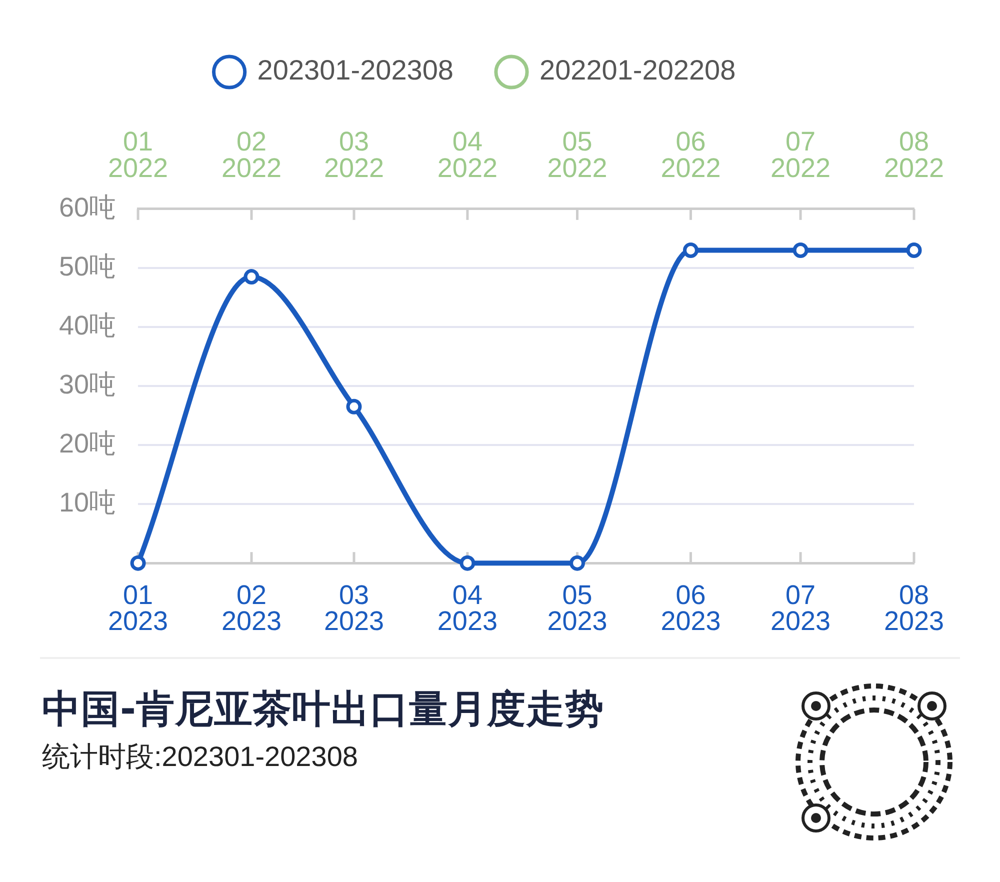 The image size is (1000, 882). I want to click on text: 统计时段:202301-202308, so click(200, 757).